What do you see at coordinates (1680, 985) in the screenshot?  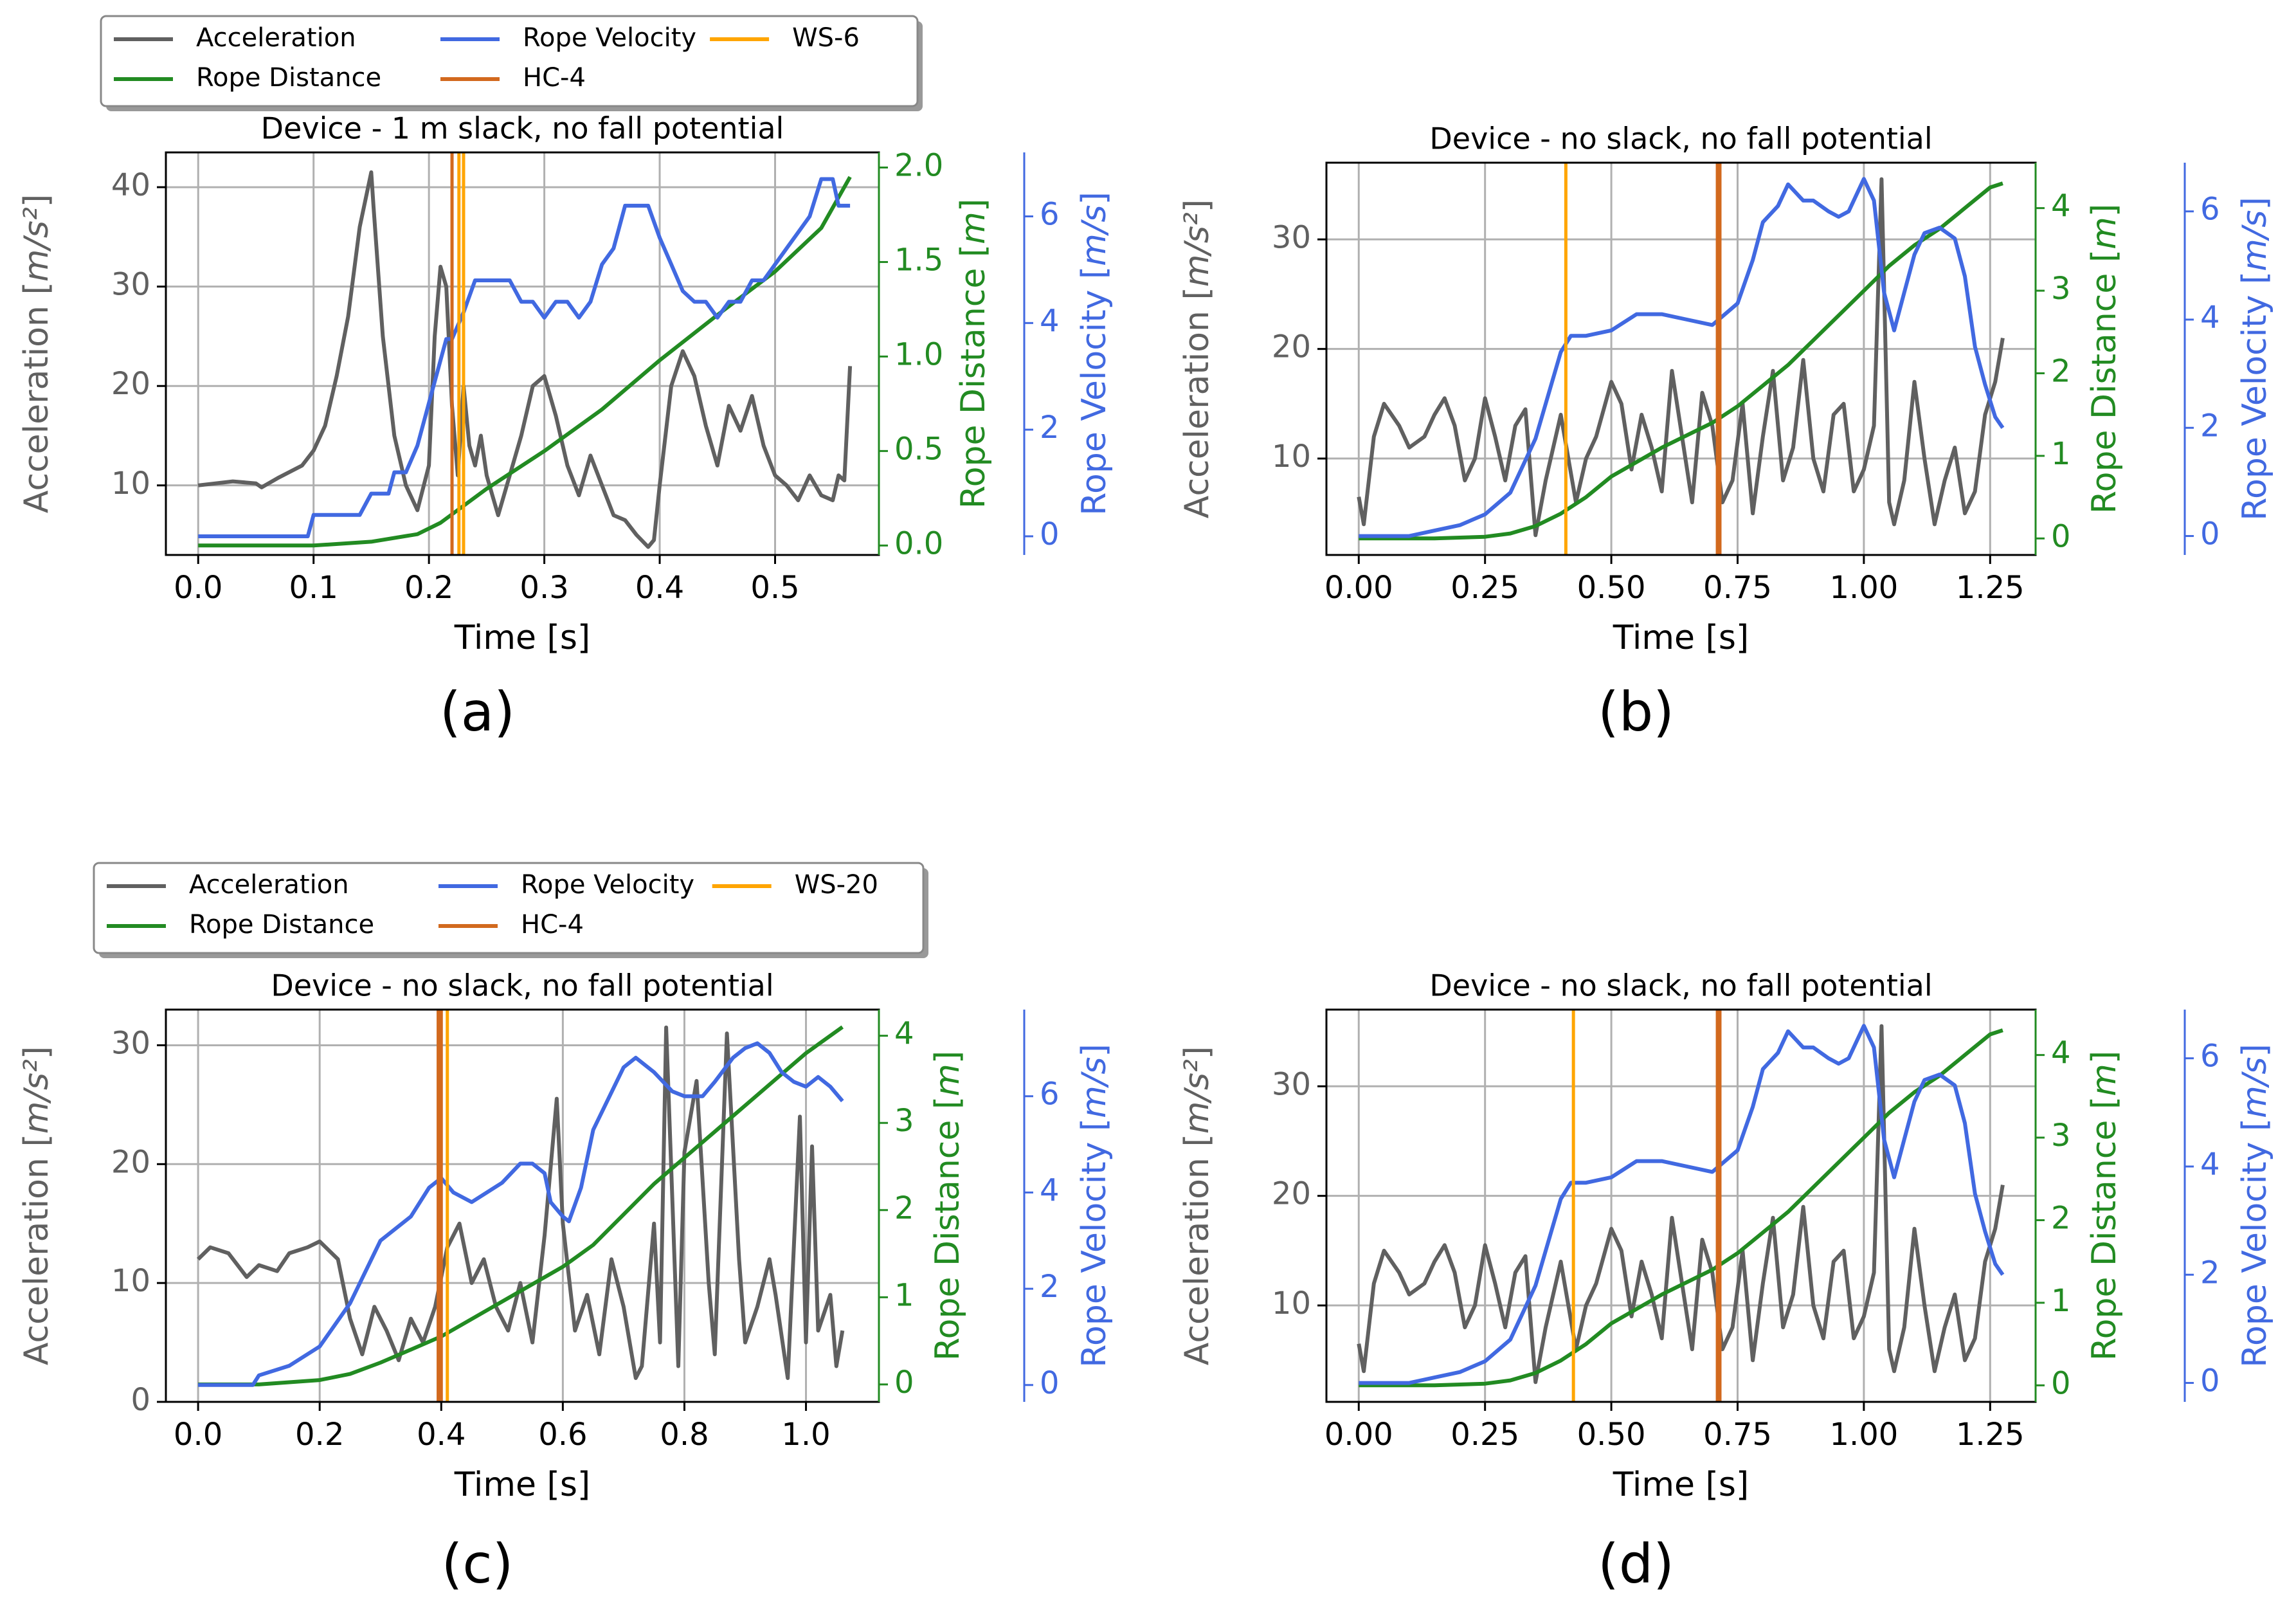 I see `chart-title: Device - no slack, no fall potential` at bounding box center [1680, 985].